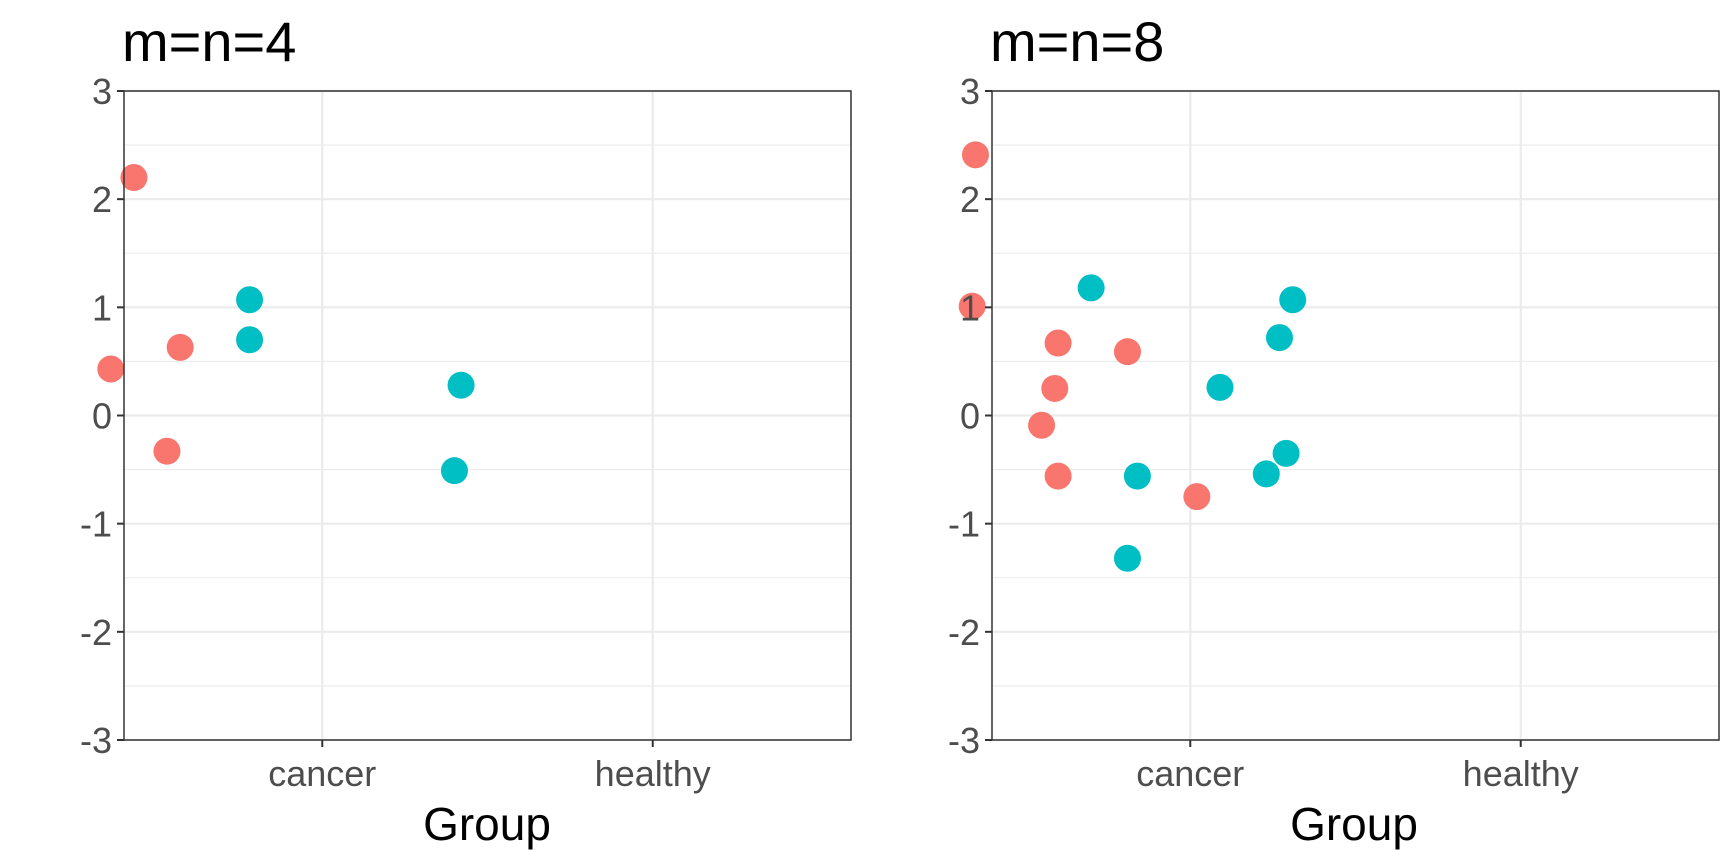 Image resolution: width=1728 pixels, height=864 pixels. I want to click on panel-title: m=n=4, so click(209, 41).